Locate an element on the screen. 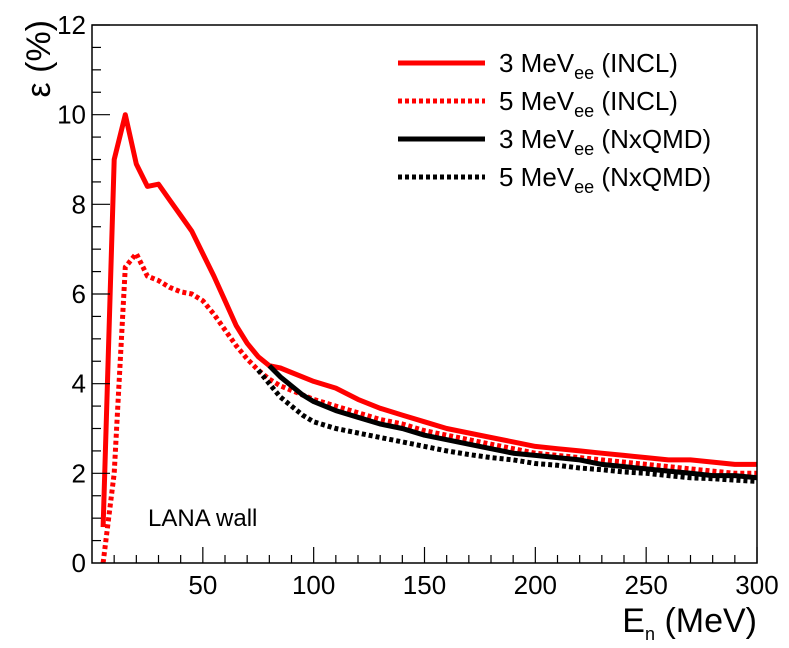  x-axis-title: En (MeV) is located at coordinates (689, 623).